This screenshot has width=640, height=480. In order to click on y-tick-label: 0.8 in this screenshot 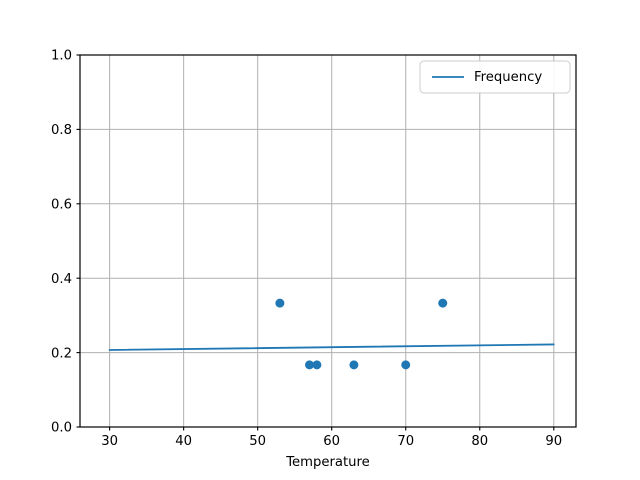, I will do `click(61, 130)`.